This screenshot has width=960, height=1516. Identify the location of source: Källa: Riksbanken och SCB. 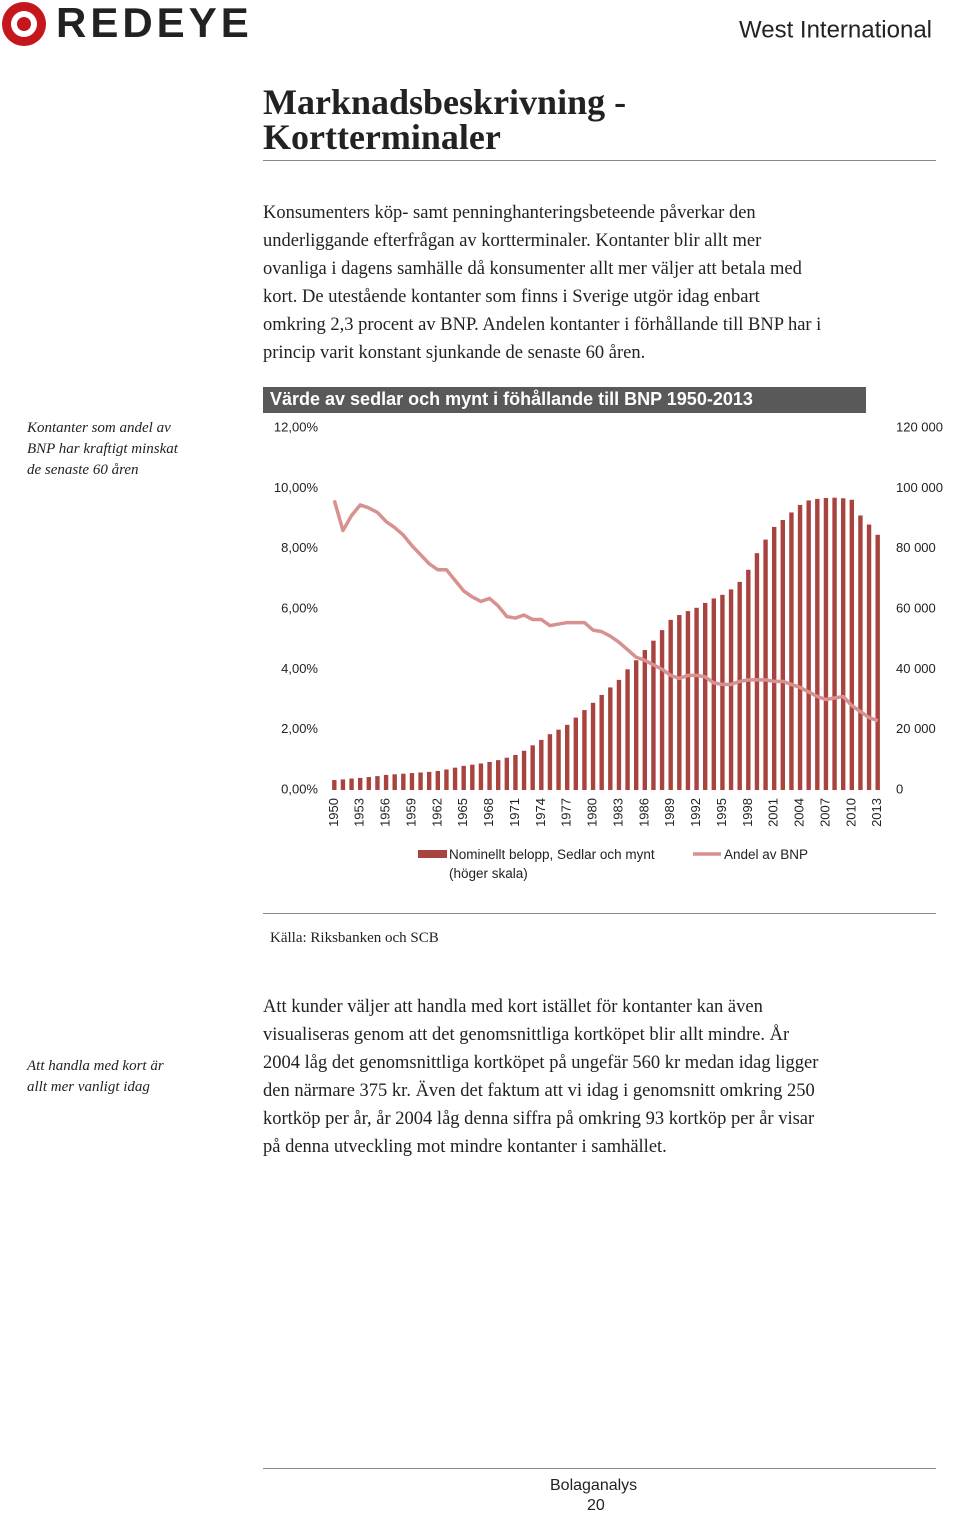
(354, 938).